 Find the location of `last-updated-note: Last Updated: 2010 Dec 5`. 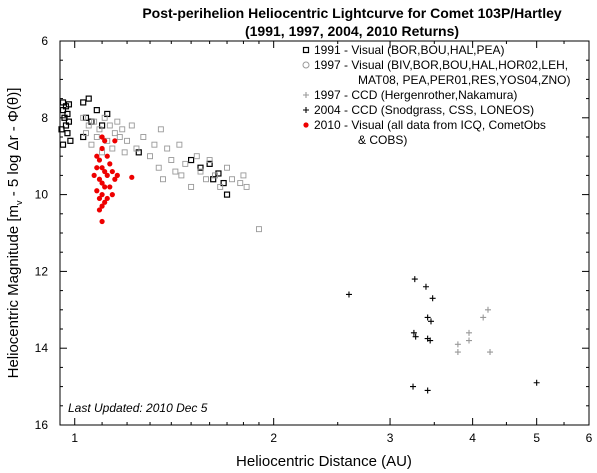

last-updated-note: Last Updated: 2010 Dec 5 is located at coordinates (138, 408).